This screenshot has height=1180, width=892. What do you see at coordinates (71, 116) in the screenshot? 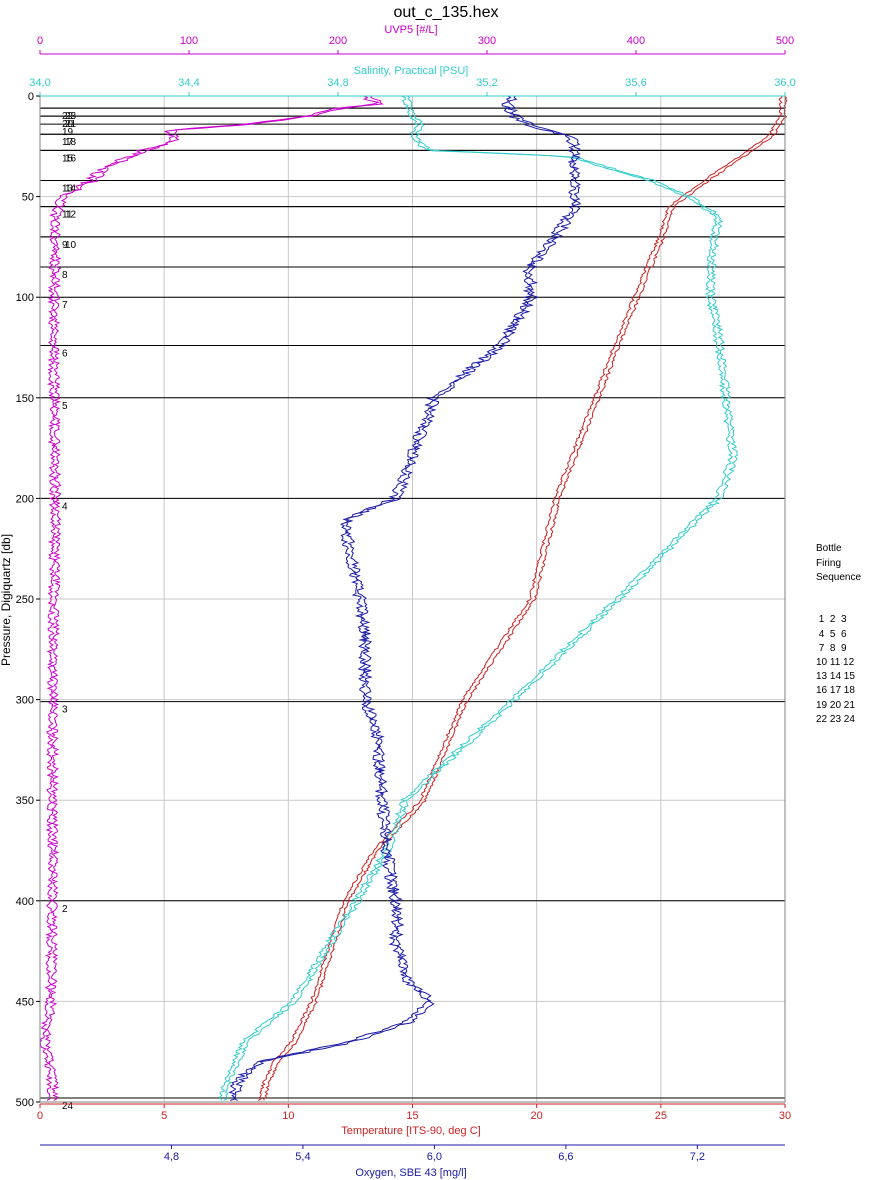
I see `bottle-label: 23` at bounding box center [71, 116].